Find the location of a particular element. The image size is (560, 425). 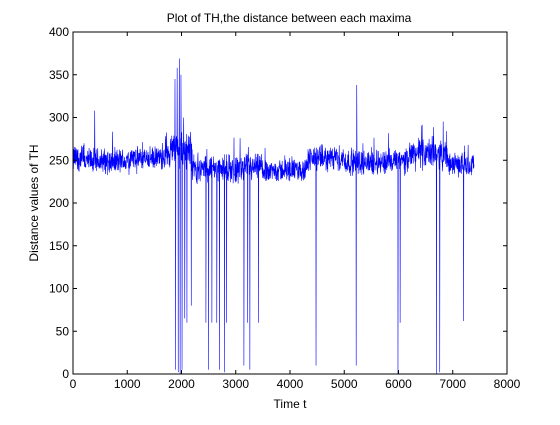

y-tick-label: 150 is located at coordinates (59, 246).